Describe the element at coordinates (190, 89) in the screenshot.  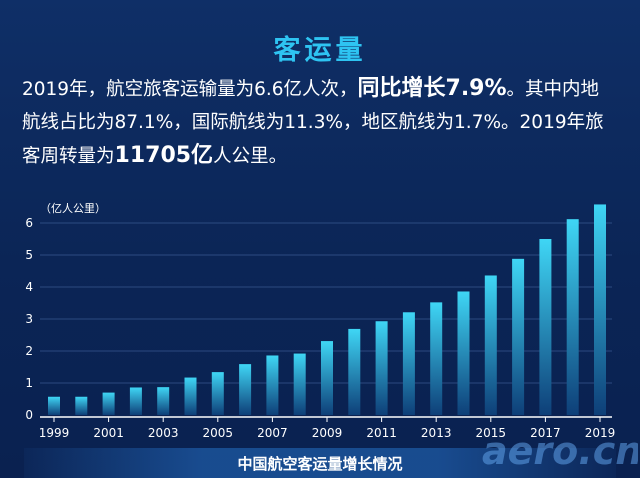
I see `summary-line-1-text-a: 2019年，航空旅客运输量为6.6亿人次，` at that location.